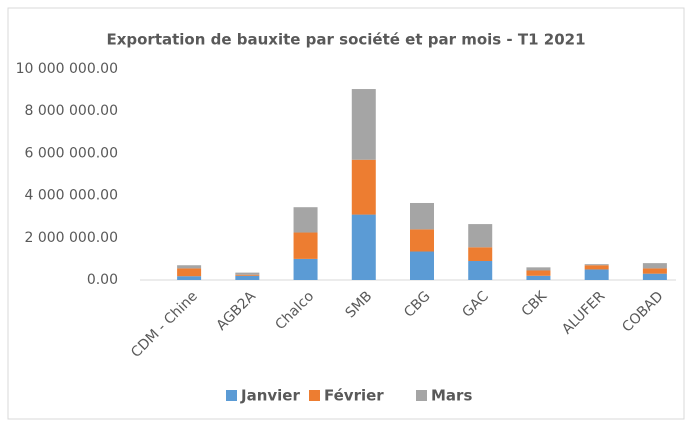 This screenshot has width=686, height=421. Describe the element at coordinates (451, 396) in the screenshot. I see `legend-label: Mars` at that location.